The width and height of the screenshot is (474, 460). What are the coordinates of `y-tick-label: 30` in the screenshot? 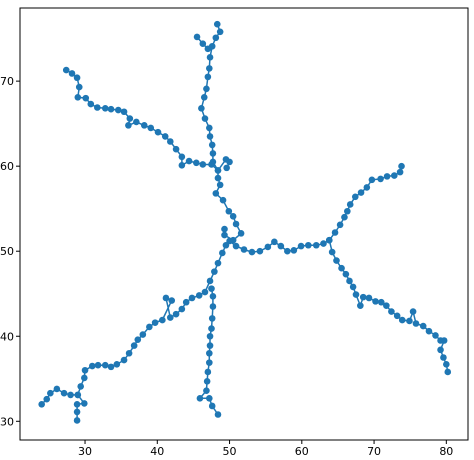 It's located at (7, 421).